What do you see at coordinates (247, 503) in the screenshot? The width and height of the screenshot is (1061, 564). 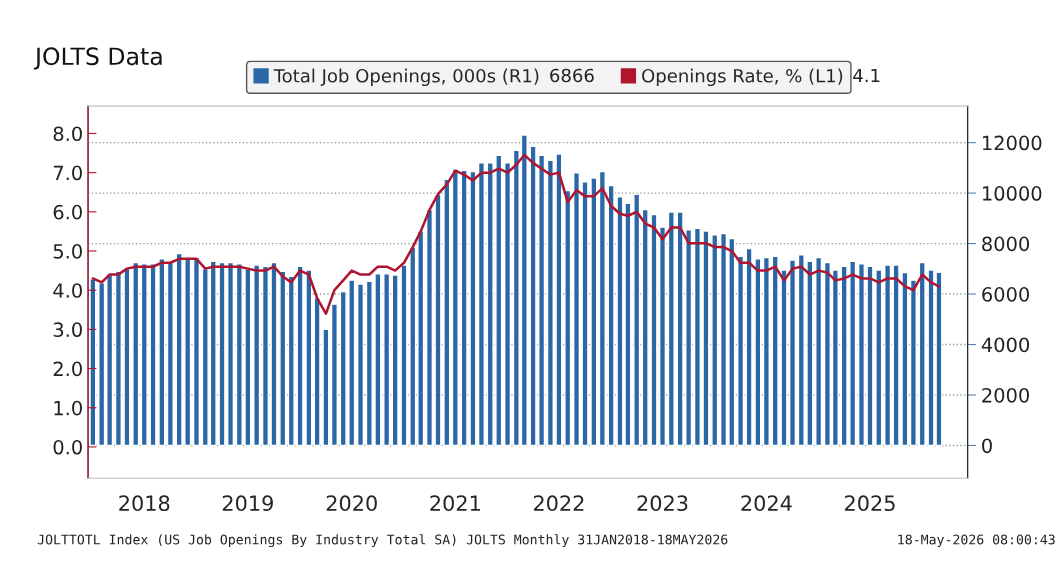 I see `x-tick-label: 2019` at bounding box center [247, 503].